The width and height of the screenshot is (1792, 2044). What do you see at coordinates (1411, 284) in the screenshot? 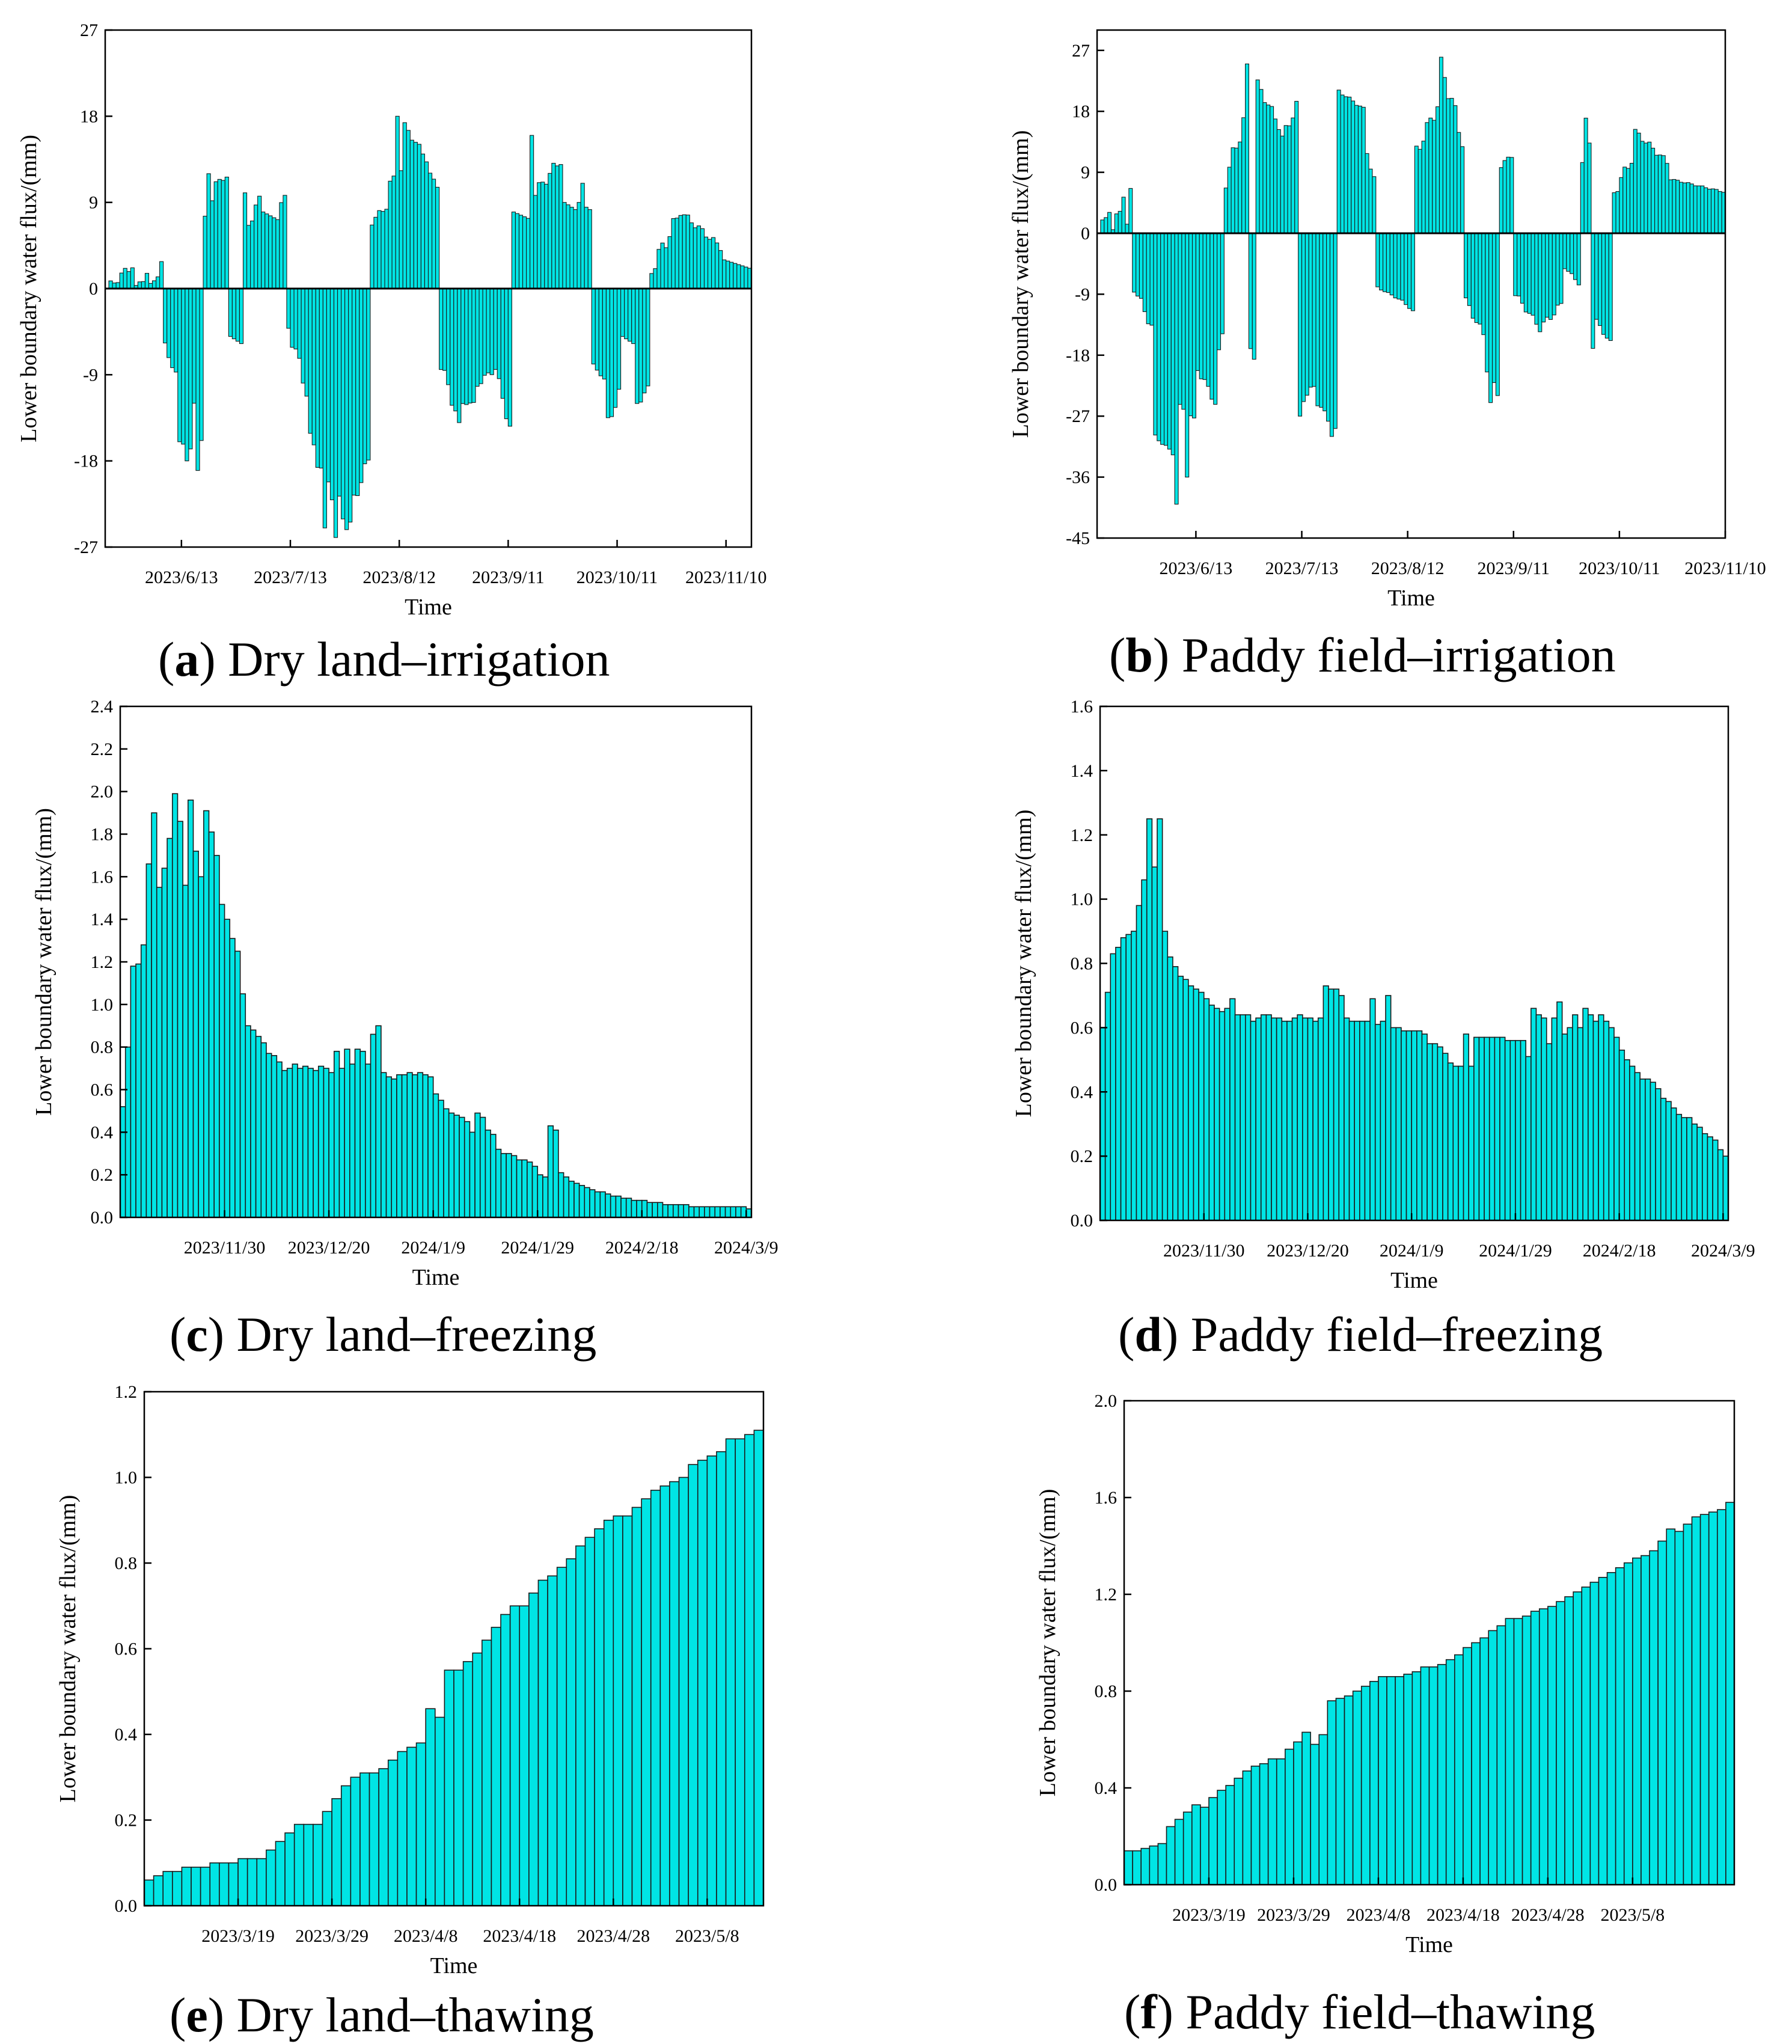
I see `plot-frame-b` at bounding box center [1411, 284].